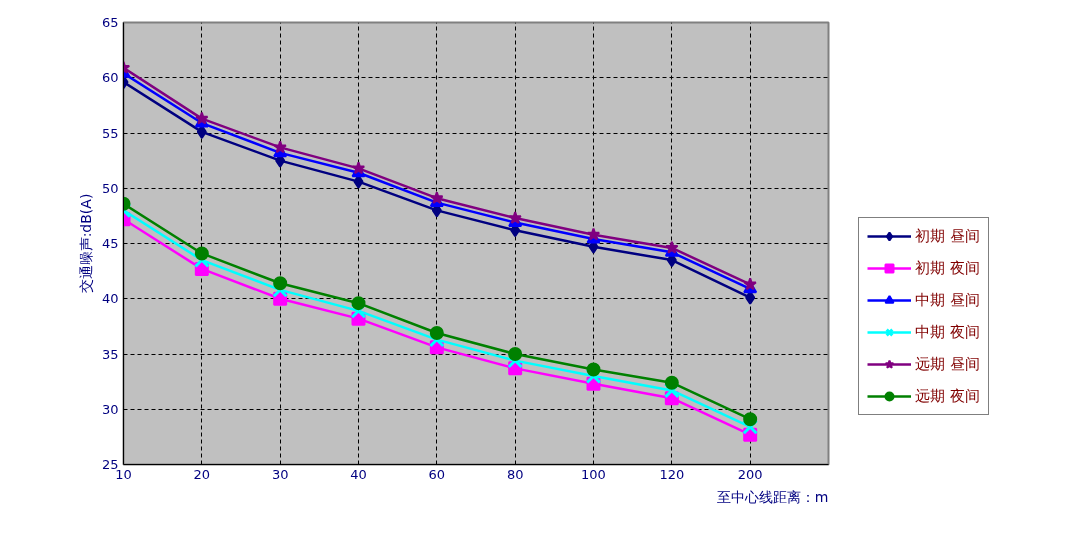  Describe the element at coordinates (280, 474) in the screenshot. I see `x-tick-label: 30` at that location.